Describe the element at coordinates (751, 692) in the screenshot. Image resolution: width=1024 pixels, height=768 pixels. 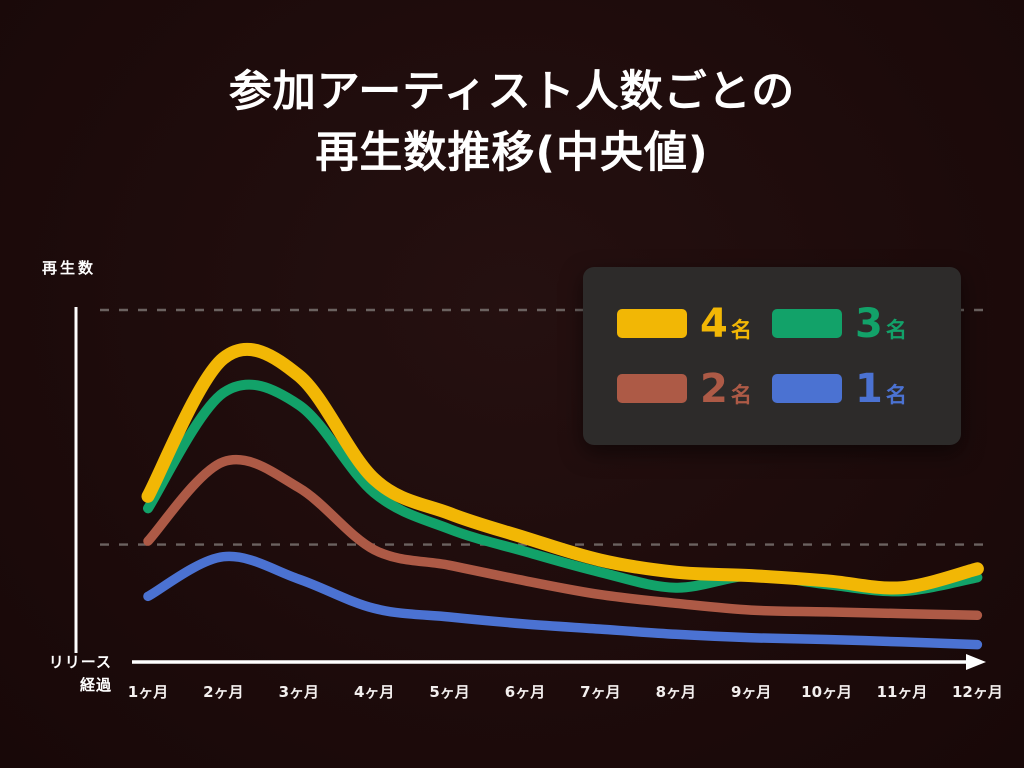
I see `x-tick-label: 9ヶ月` at that location.